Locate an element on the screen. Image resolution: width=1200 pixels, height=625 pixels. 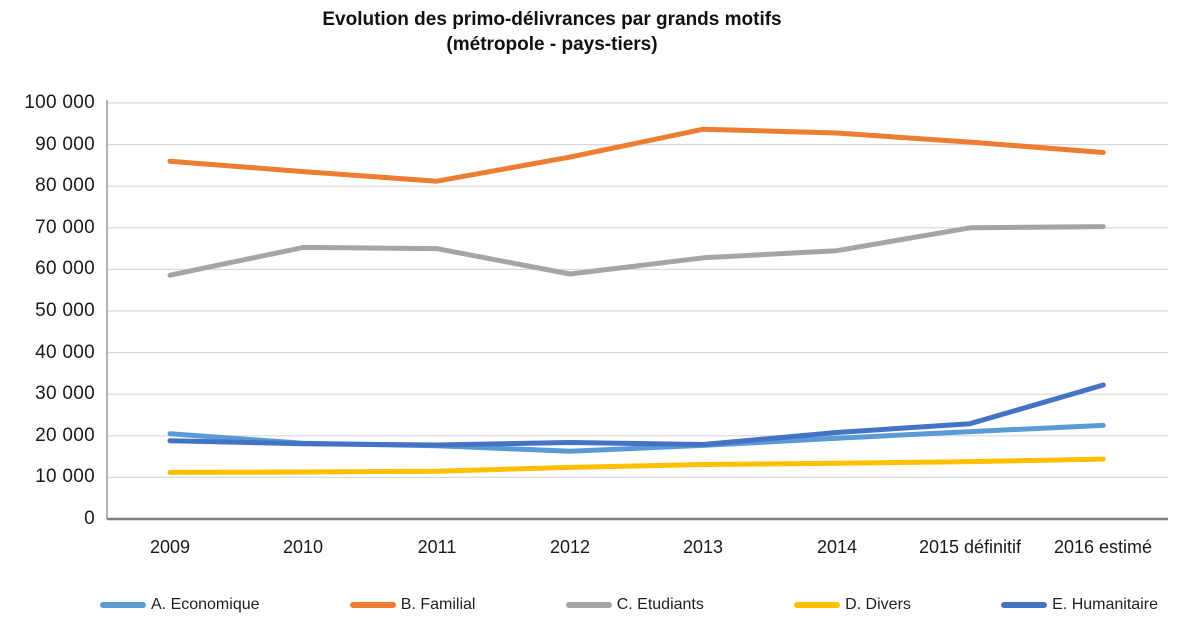
x-axis-tick-label: 2013 is located at coordinates (703, 547).